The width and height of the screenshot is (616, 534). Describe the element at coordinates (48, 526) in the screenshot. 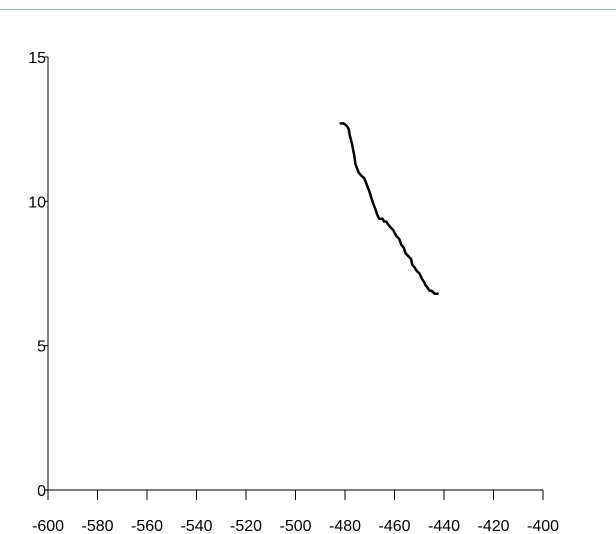

I see `x-tick-label: -600` at that location.